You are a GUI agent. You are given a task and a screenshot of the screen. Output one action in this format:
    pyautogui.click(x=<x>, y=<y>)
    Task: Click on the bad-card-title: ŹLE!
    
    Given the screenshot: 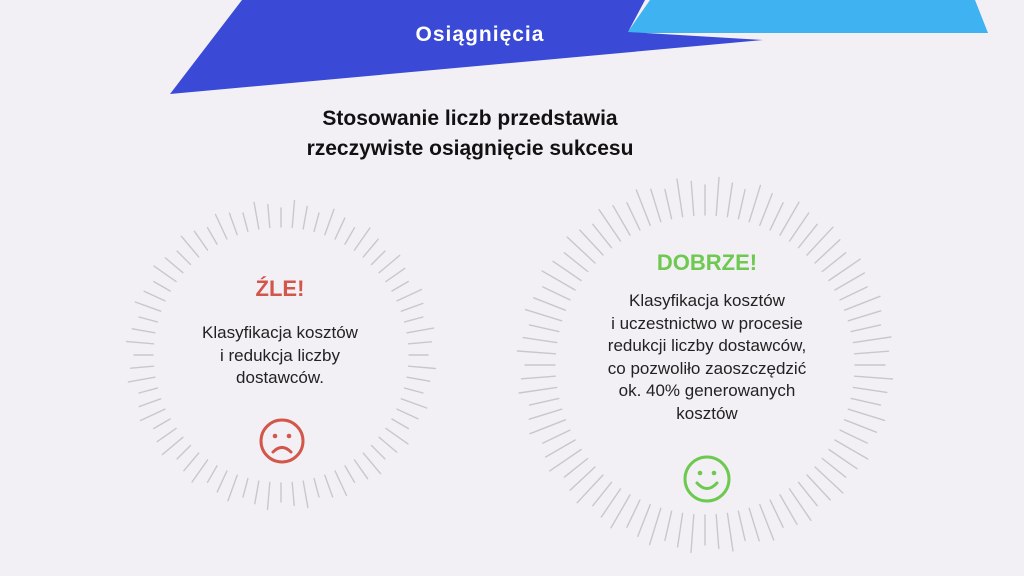 What is the action you would take?
    pyautogui.click(x=280, y=288)
    